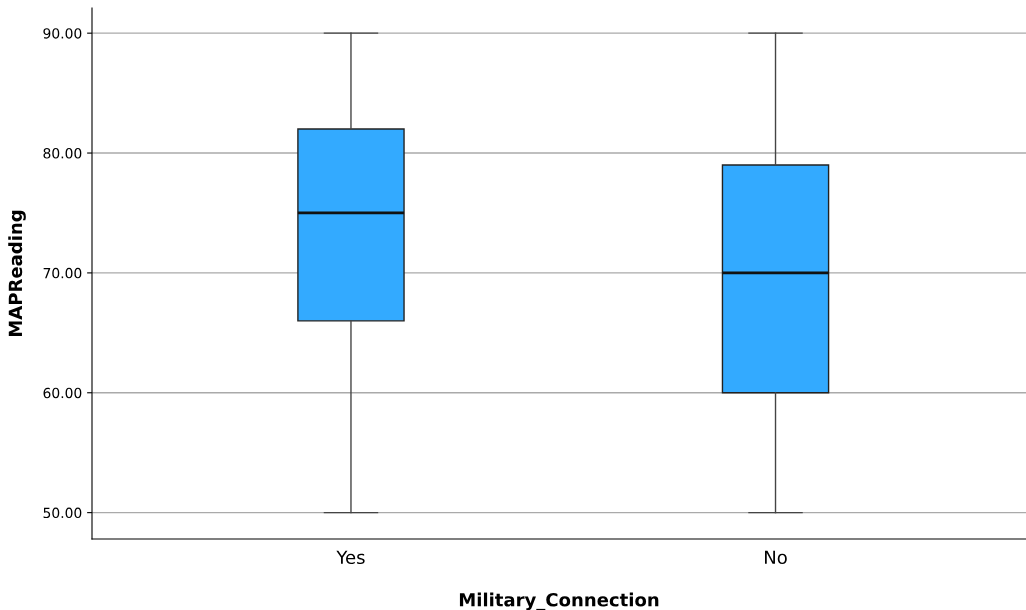 This screenshot has height=610, width=1026. What do you see at coordinates (17, 273) in the screenshot?
I see `y-axis-title: MAPReading` at bounding box center [17, 273].